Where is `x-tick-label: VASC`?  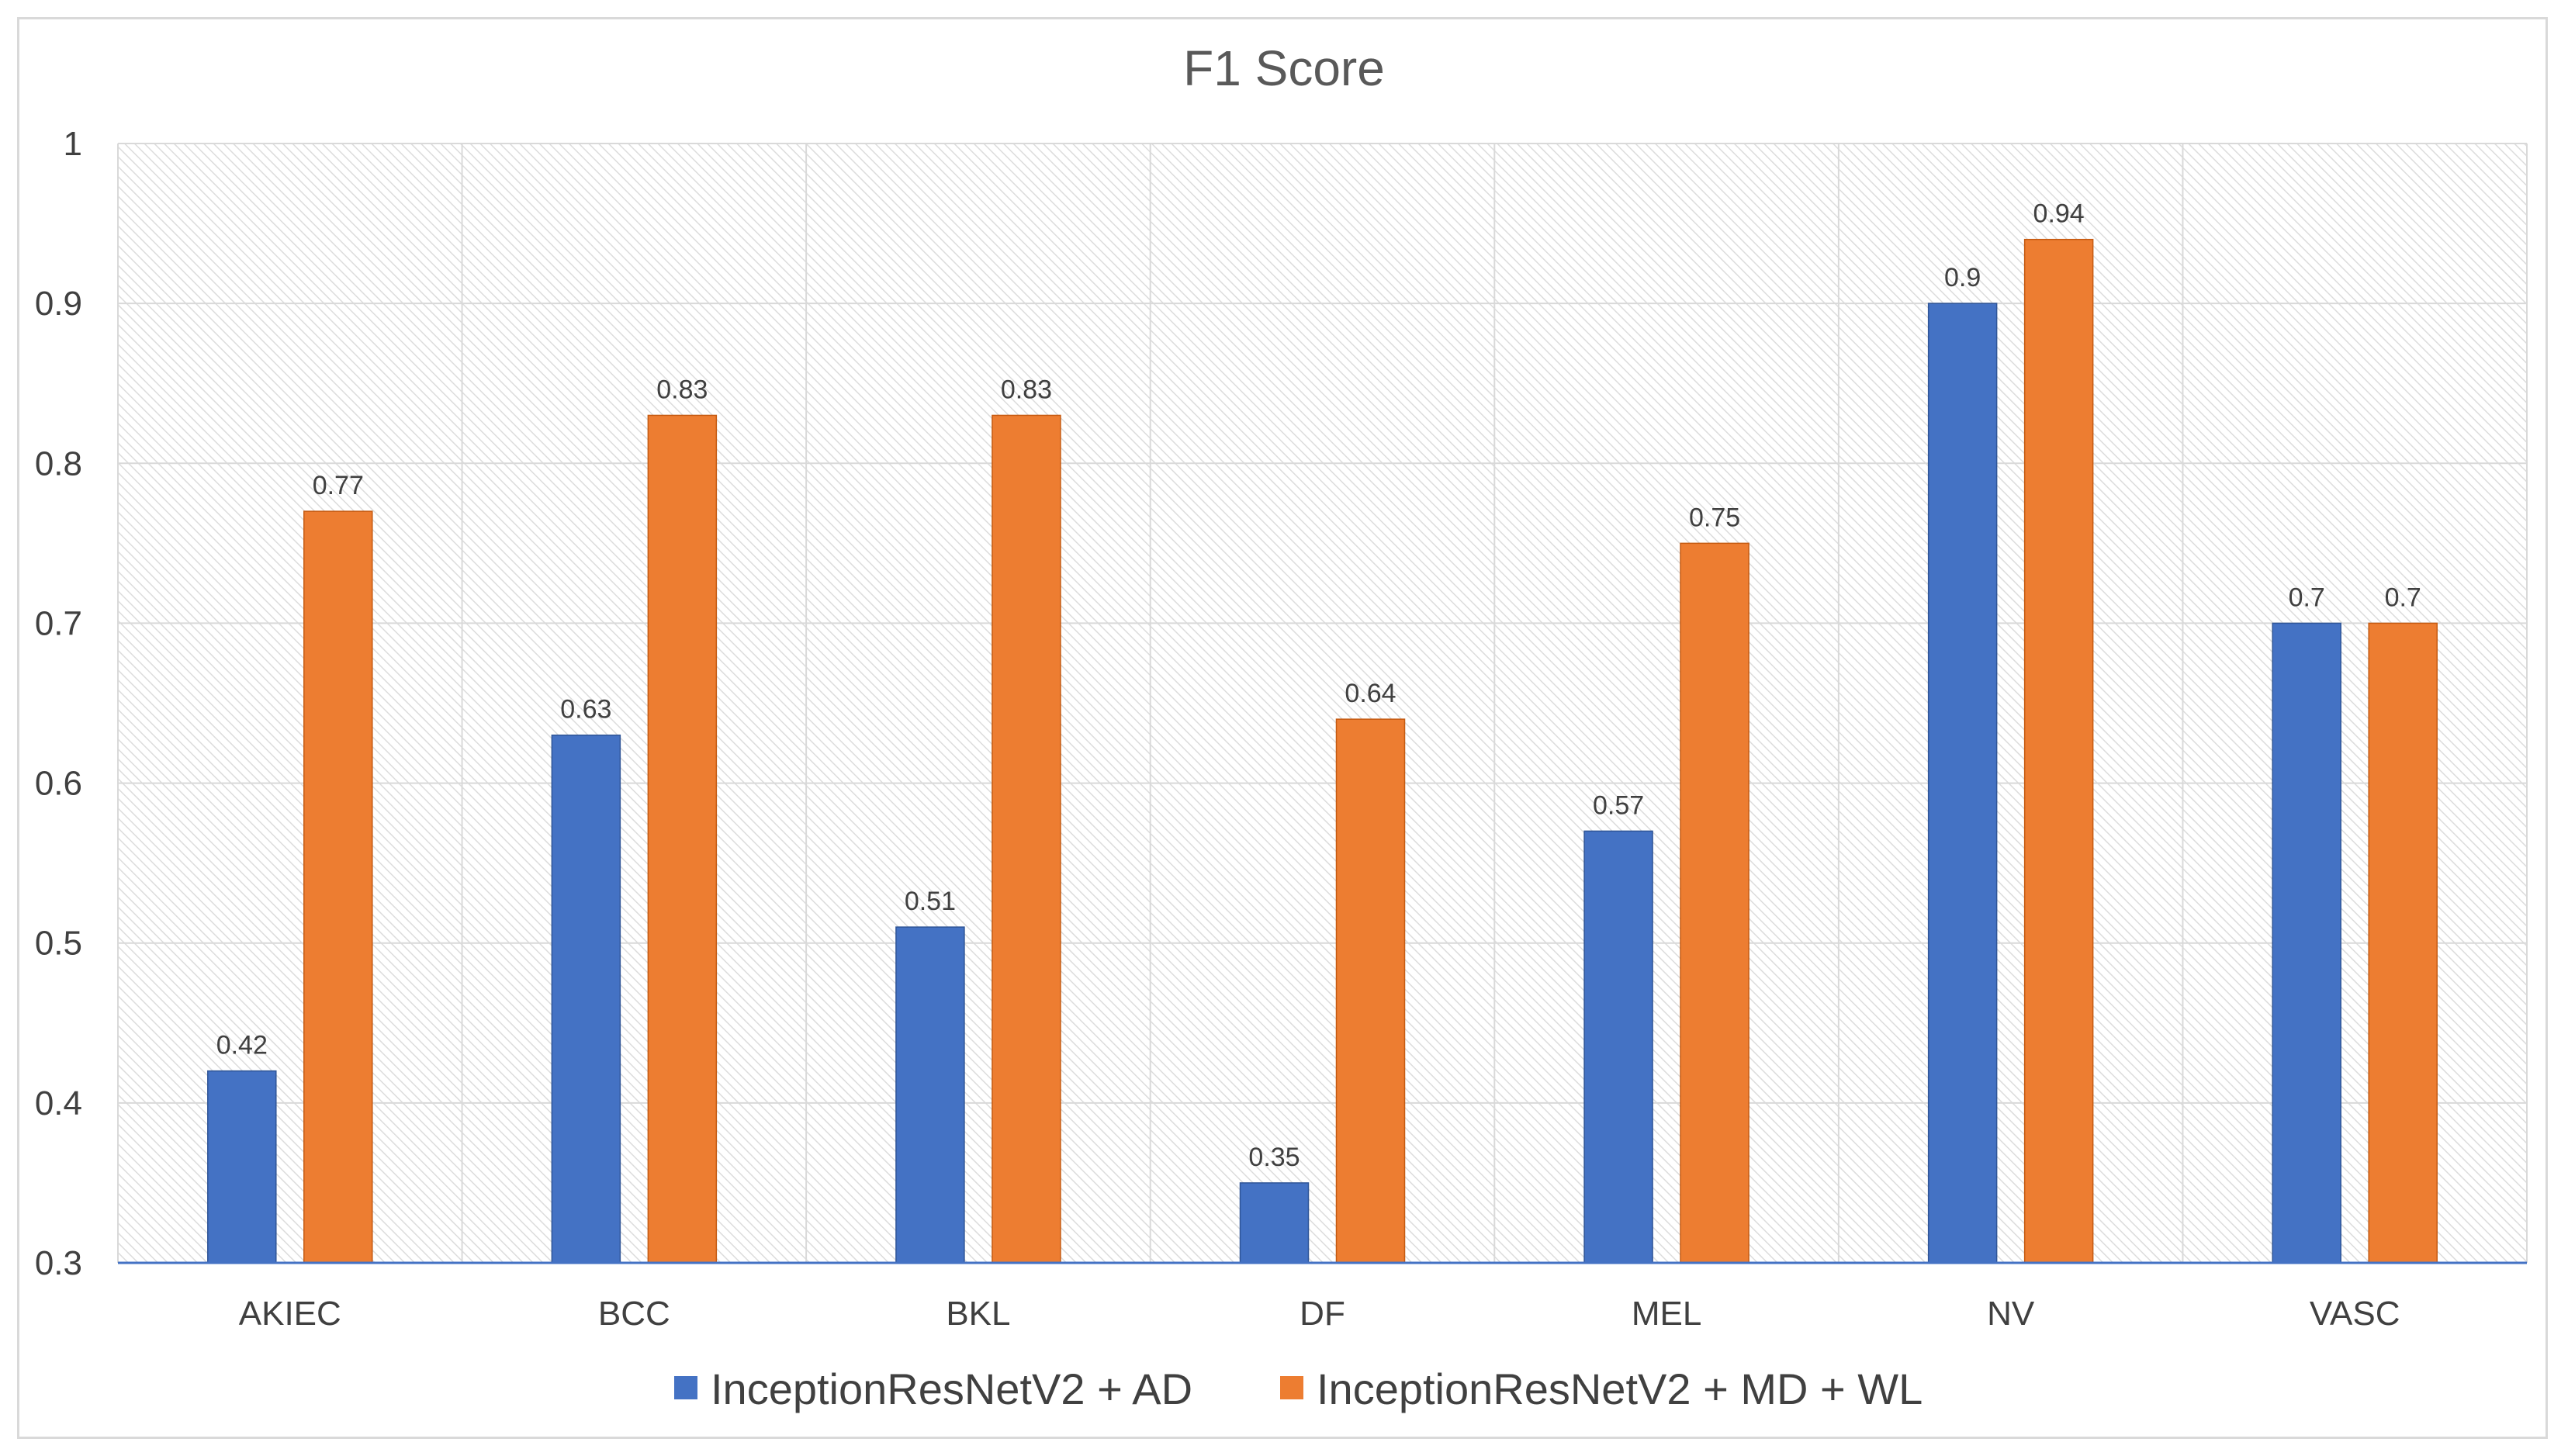
x-tick-label: VASC is located at coordinates (2355, 1314).